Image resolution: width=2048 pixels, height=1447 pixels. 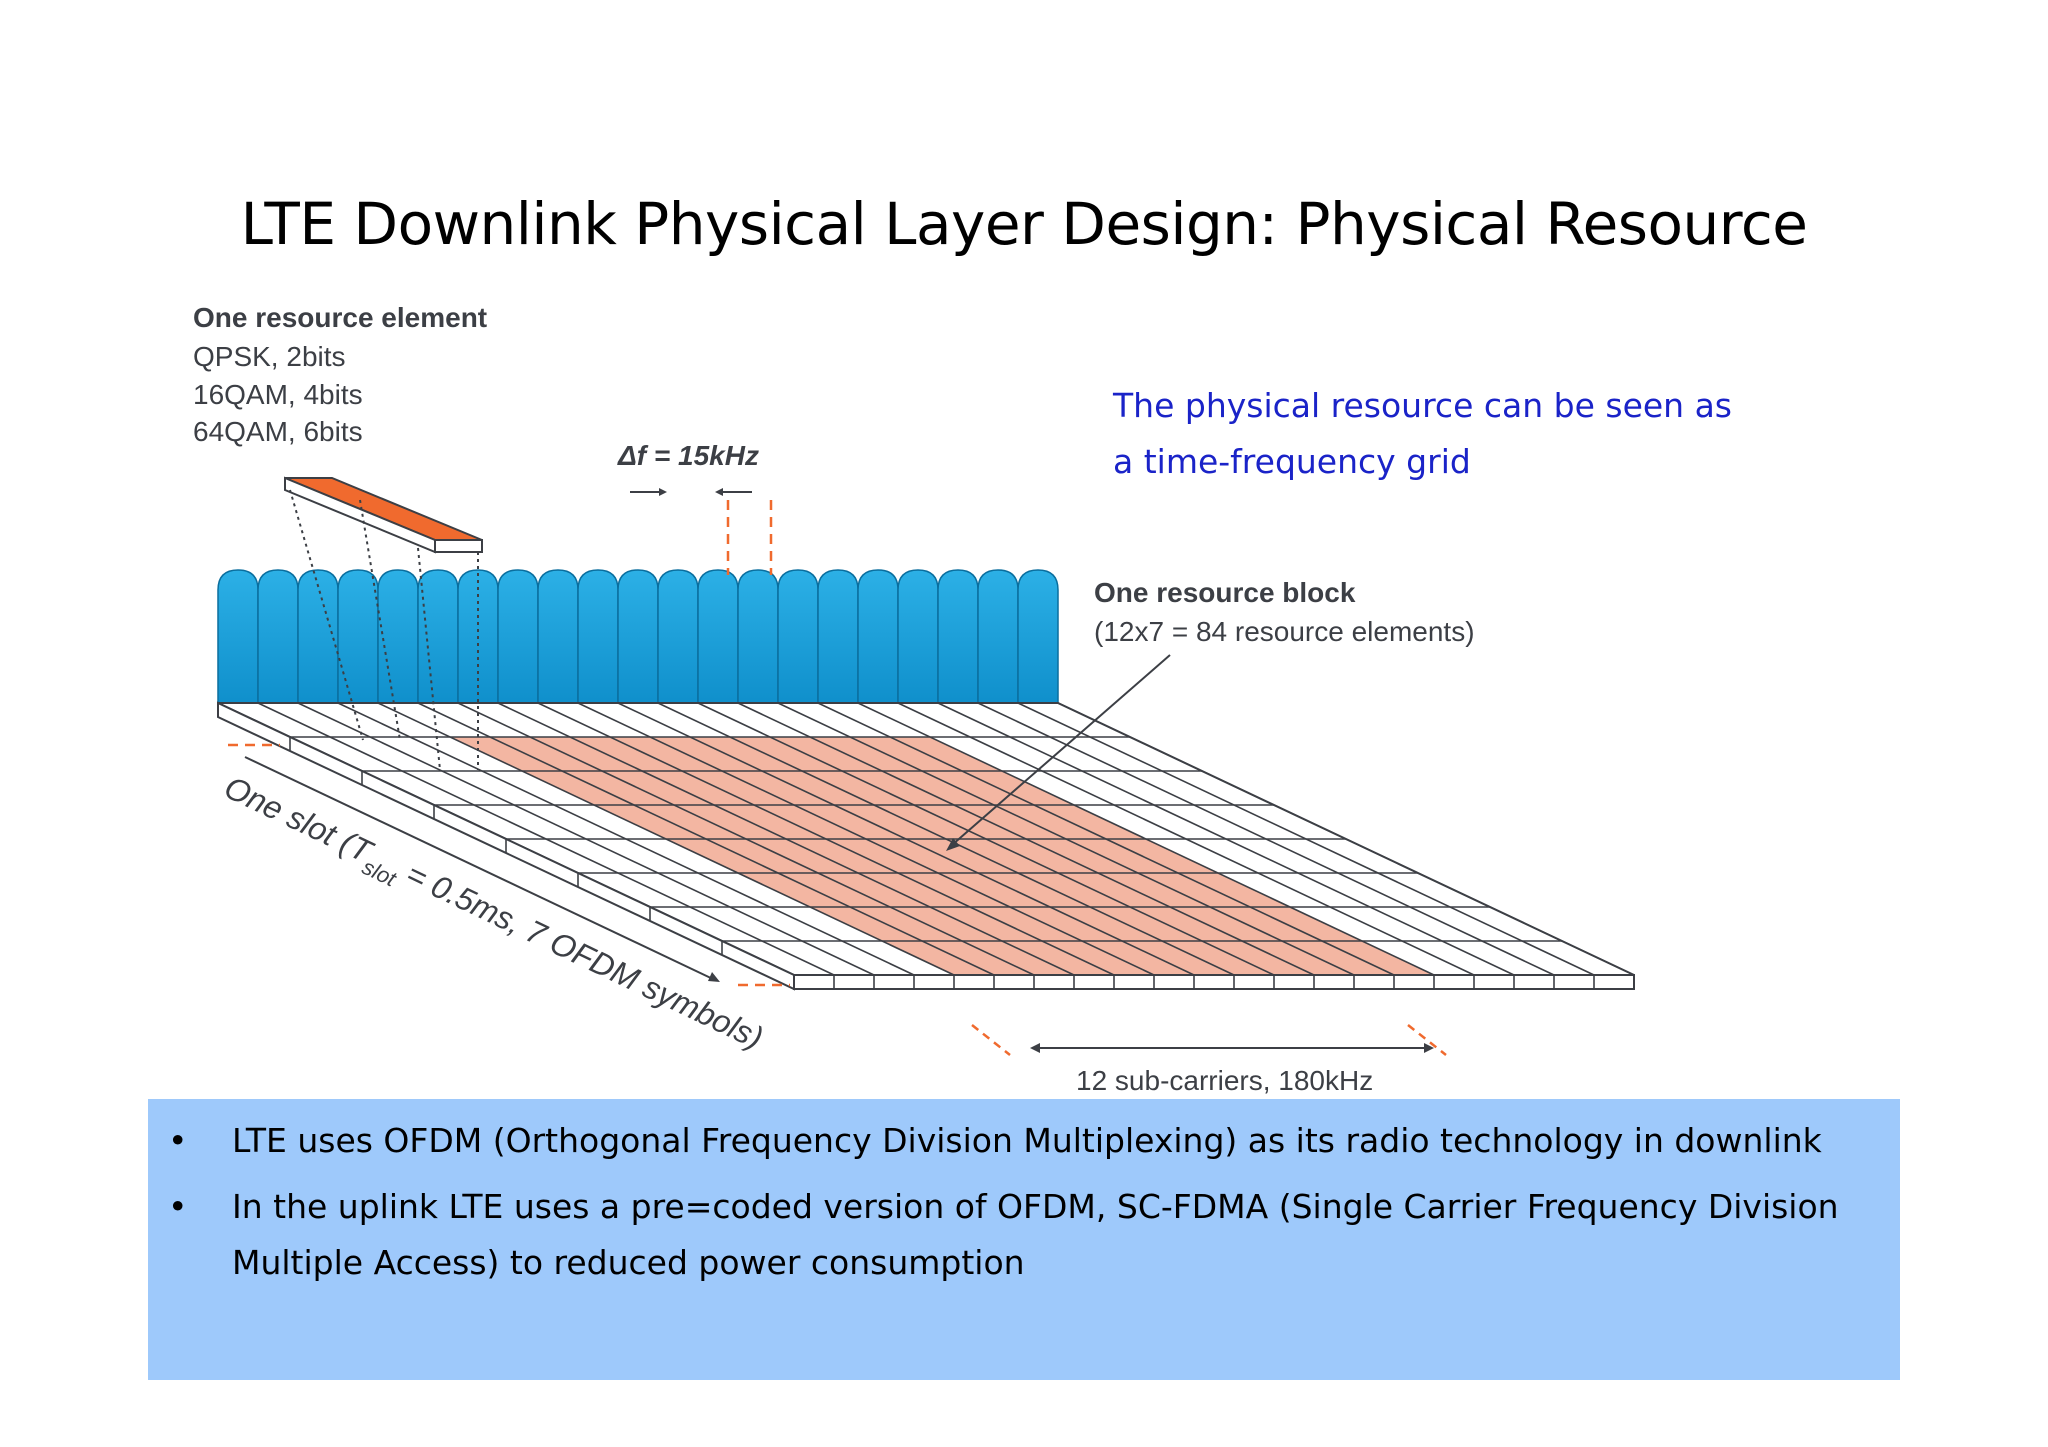 I want to click on subcarrier-spectrum, so click(x=638, y=637).